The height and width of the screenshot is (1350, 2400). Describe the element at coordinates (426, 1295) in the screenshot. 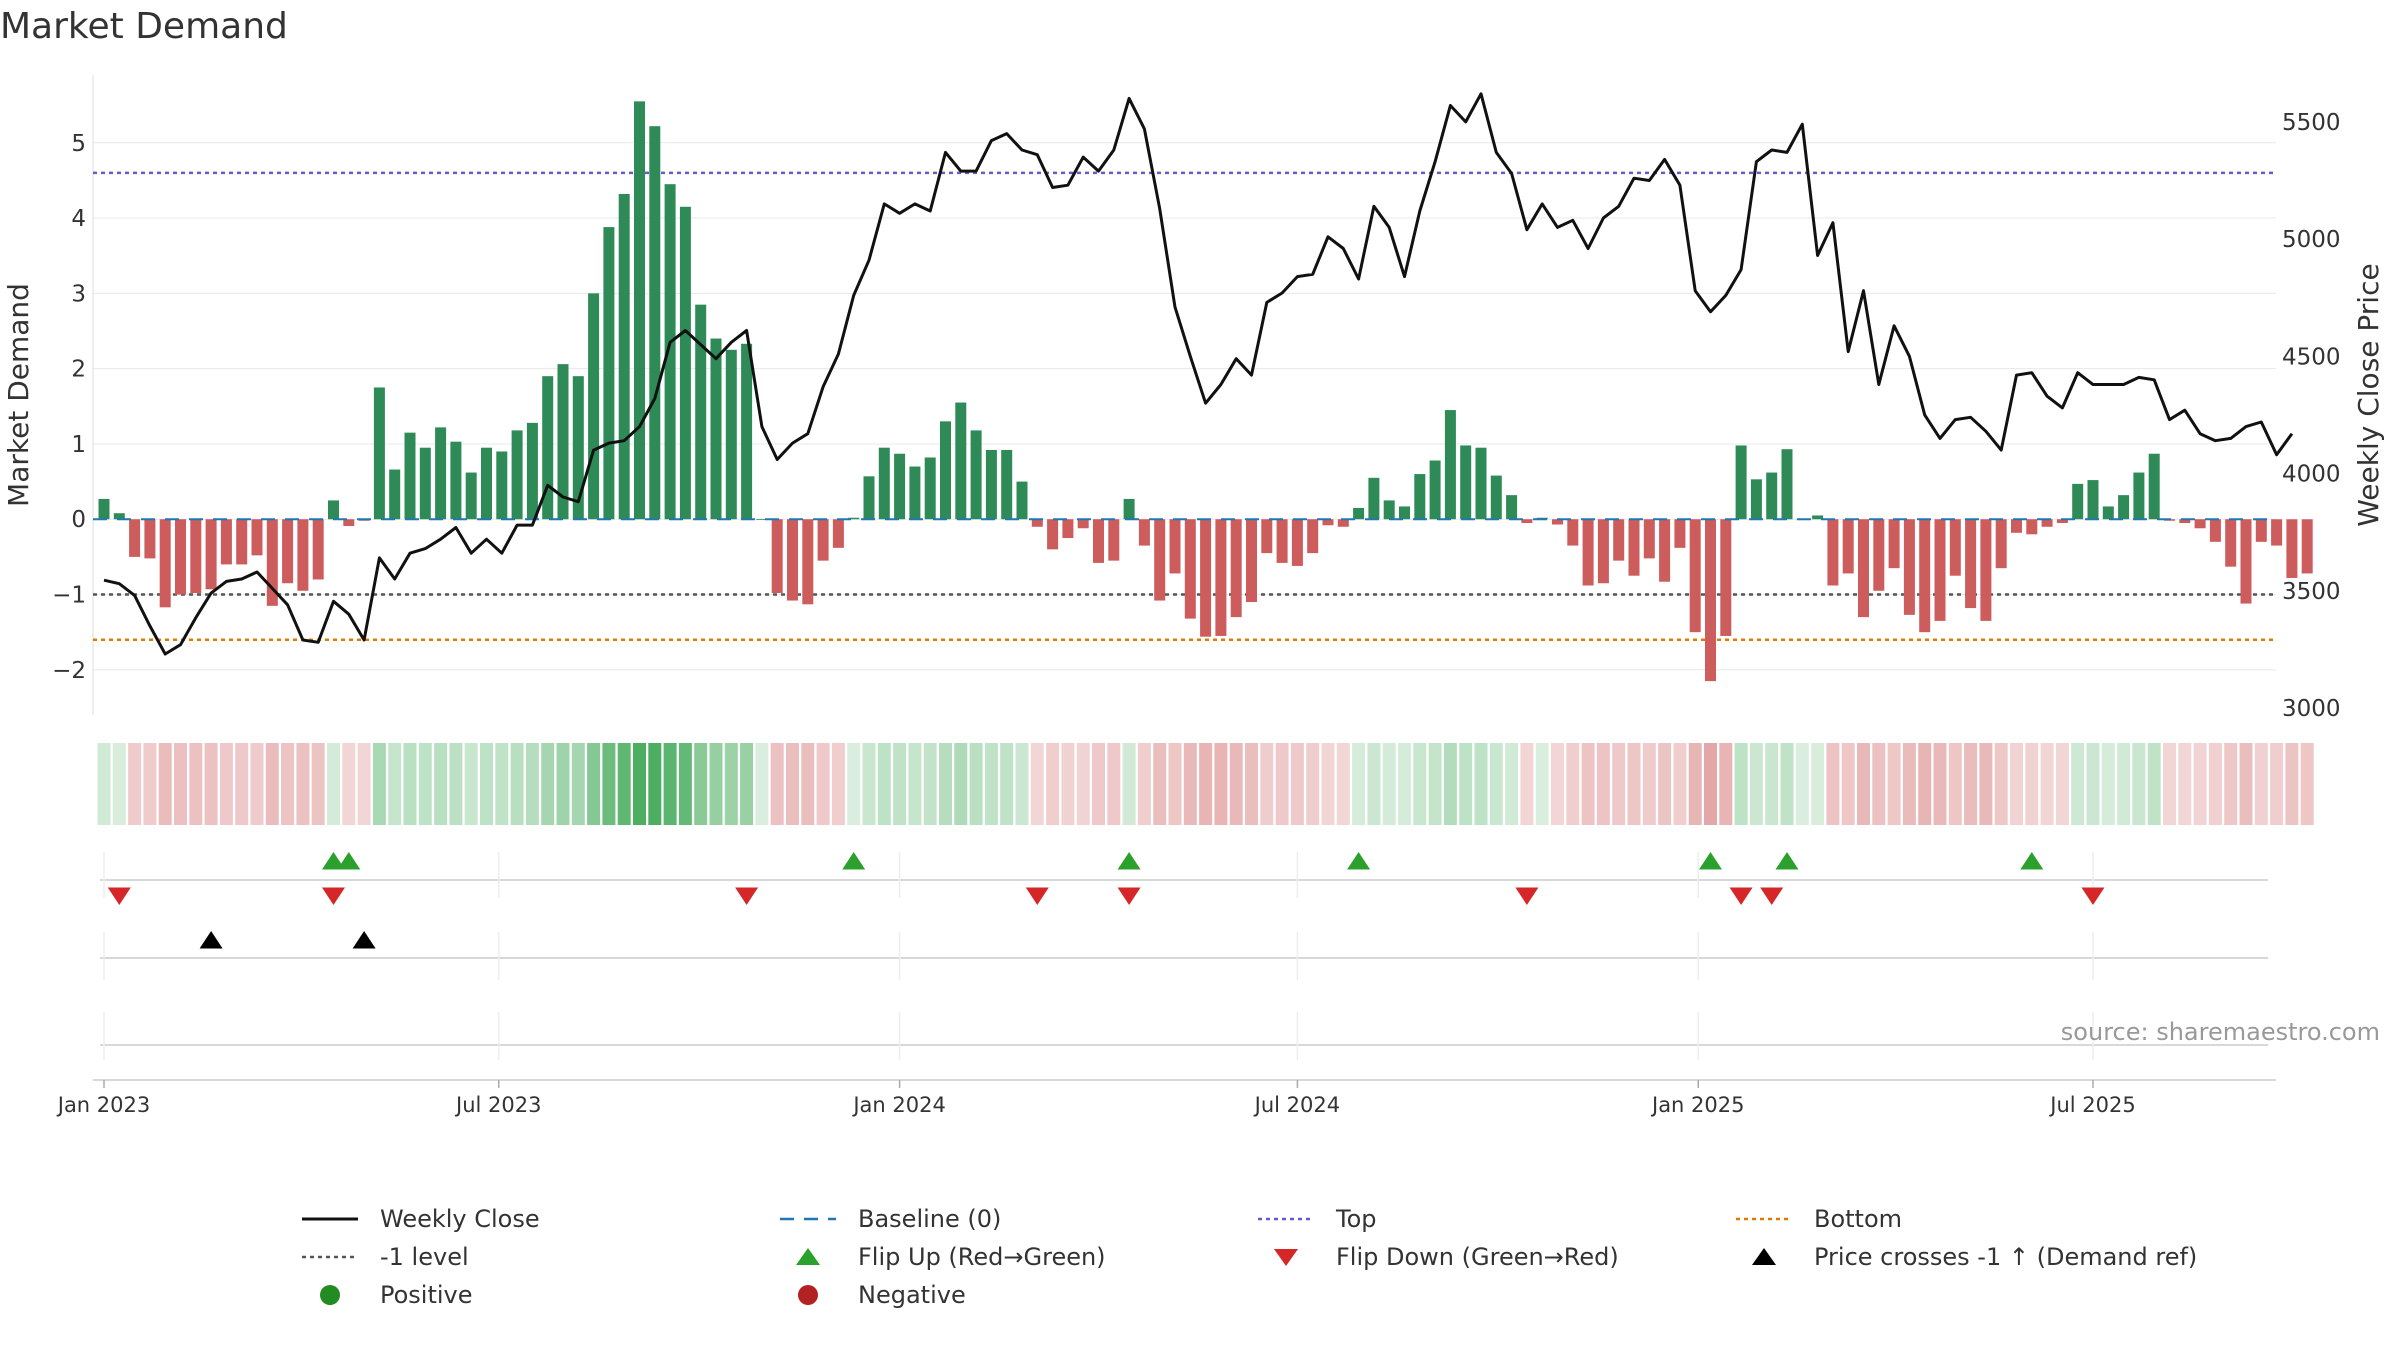

I see `legend-label: Positive` at that location.